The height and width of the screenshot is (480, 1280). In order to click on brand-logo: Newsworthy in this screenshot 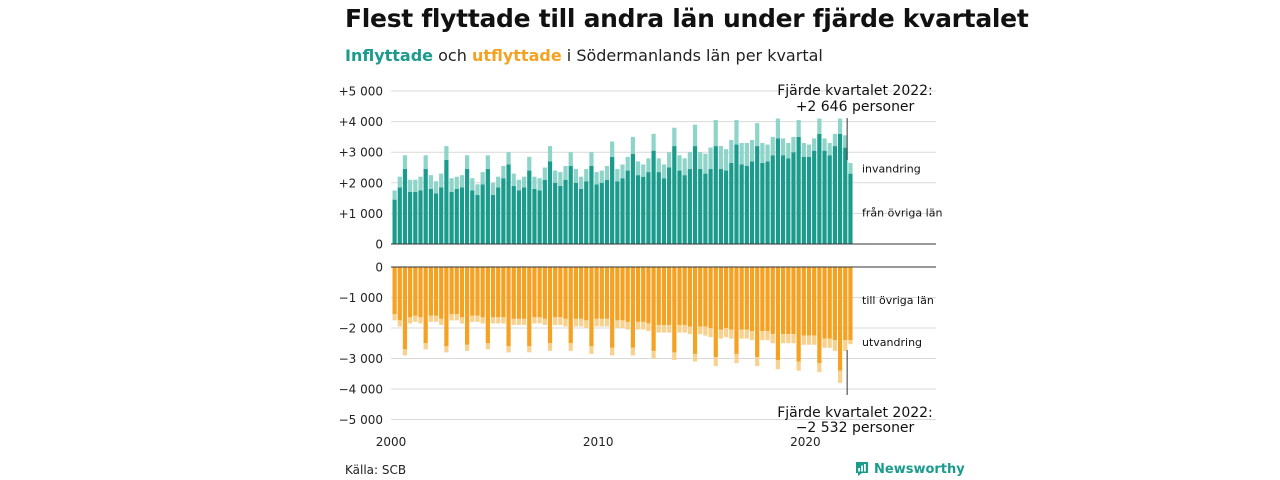, I will do `click(910, 469)`.